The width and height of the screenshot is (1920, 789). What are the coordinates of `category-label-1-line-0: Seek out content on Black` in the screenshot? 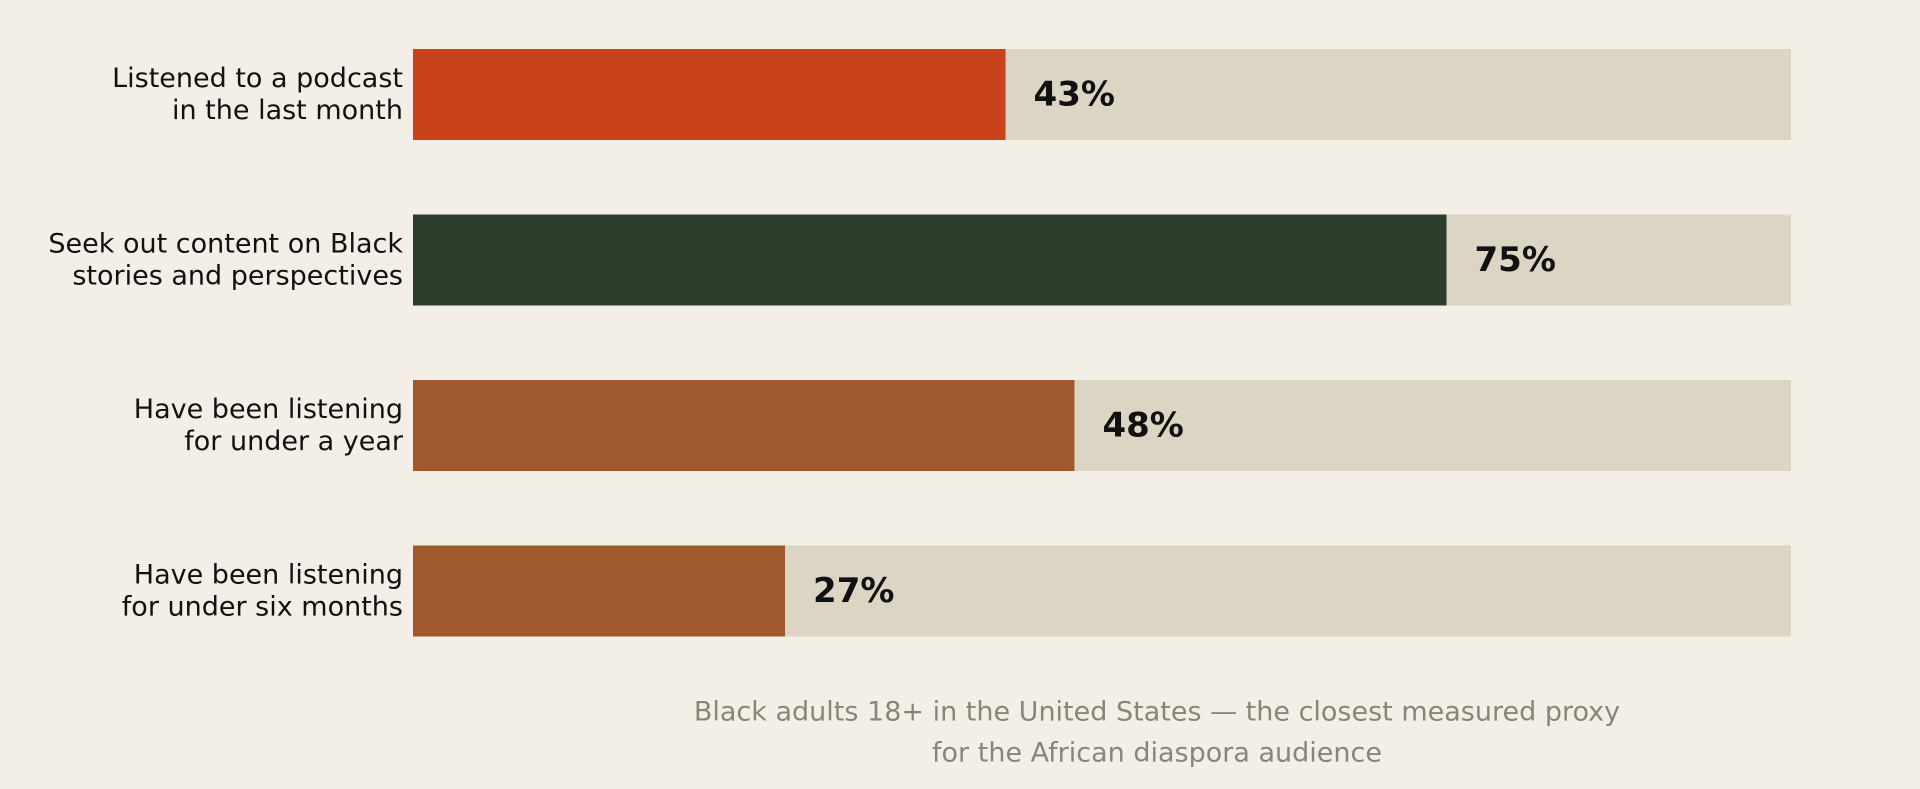 It's located at (225, 244).